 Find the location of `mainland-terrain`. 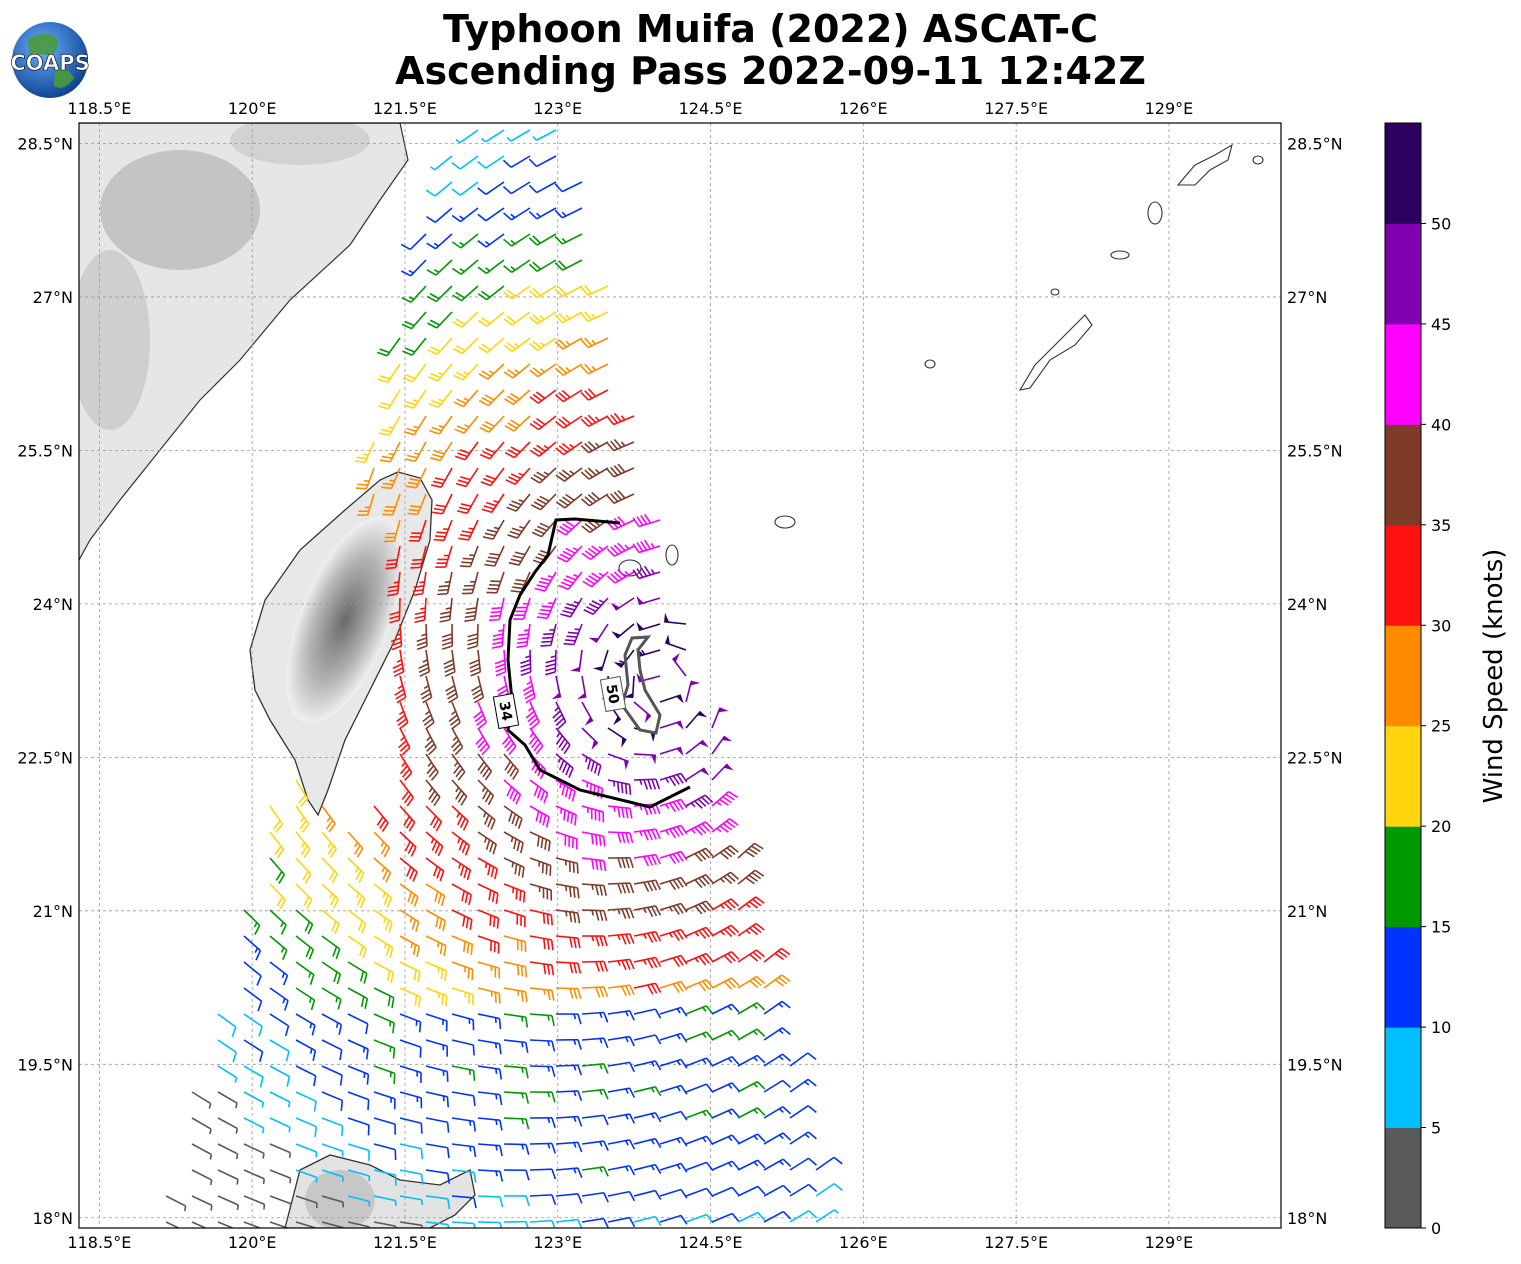

mainland-terrain is located at coordinates (244, 342).